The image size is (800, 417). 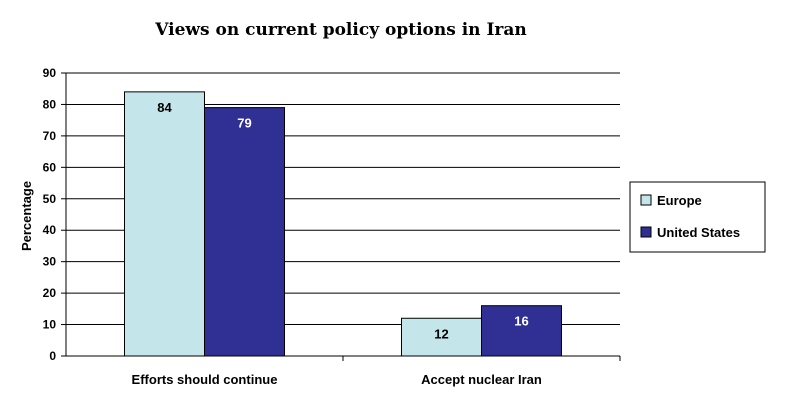 What do you see at coordinates (698, 232) in the screenshot?
I see `legend-label: United States` at bounding box center [698, 232].